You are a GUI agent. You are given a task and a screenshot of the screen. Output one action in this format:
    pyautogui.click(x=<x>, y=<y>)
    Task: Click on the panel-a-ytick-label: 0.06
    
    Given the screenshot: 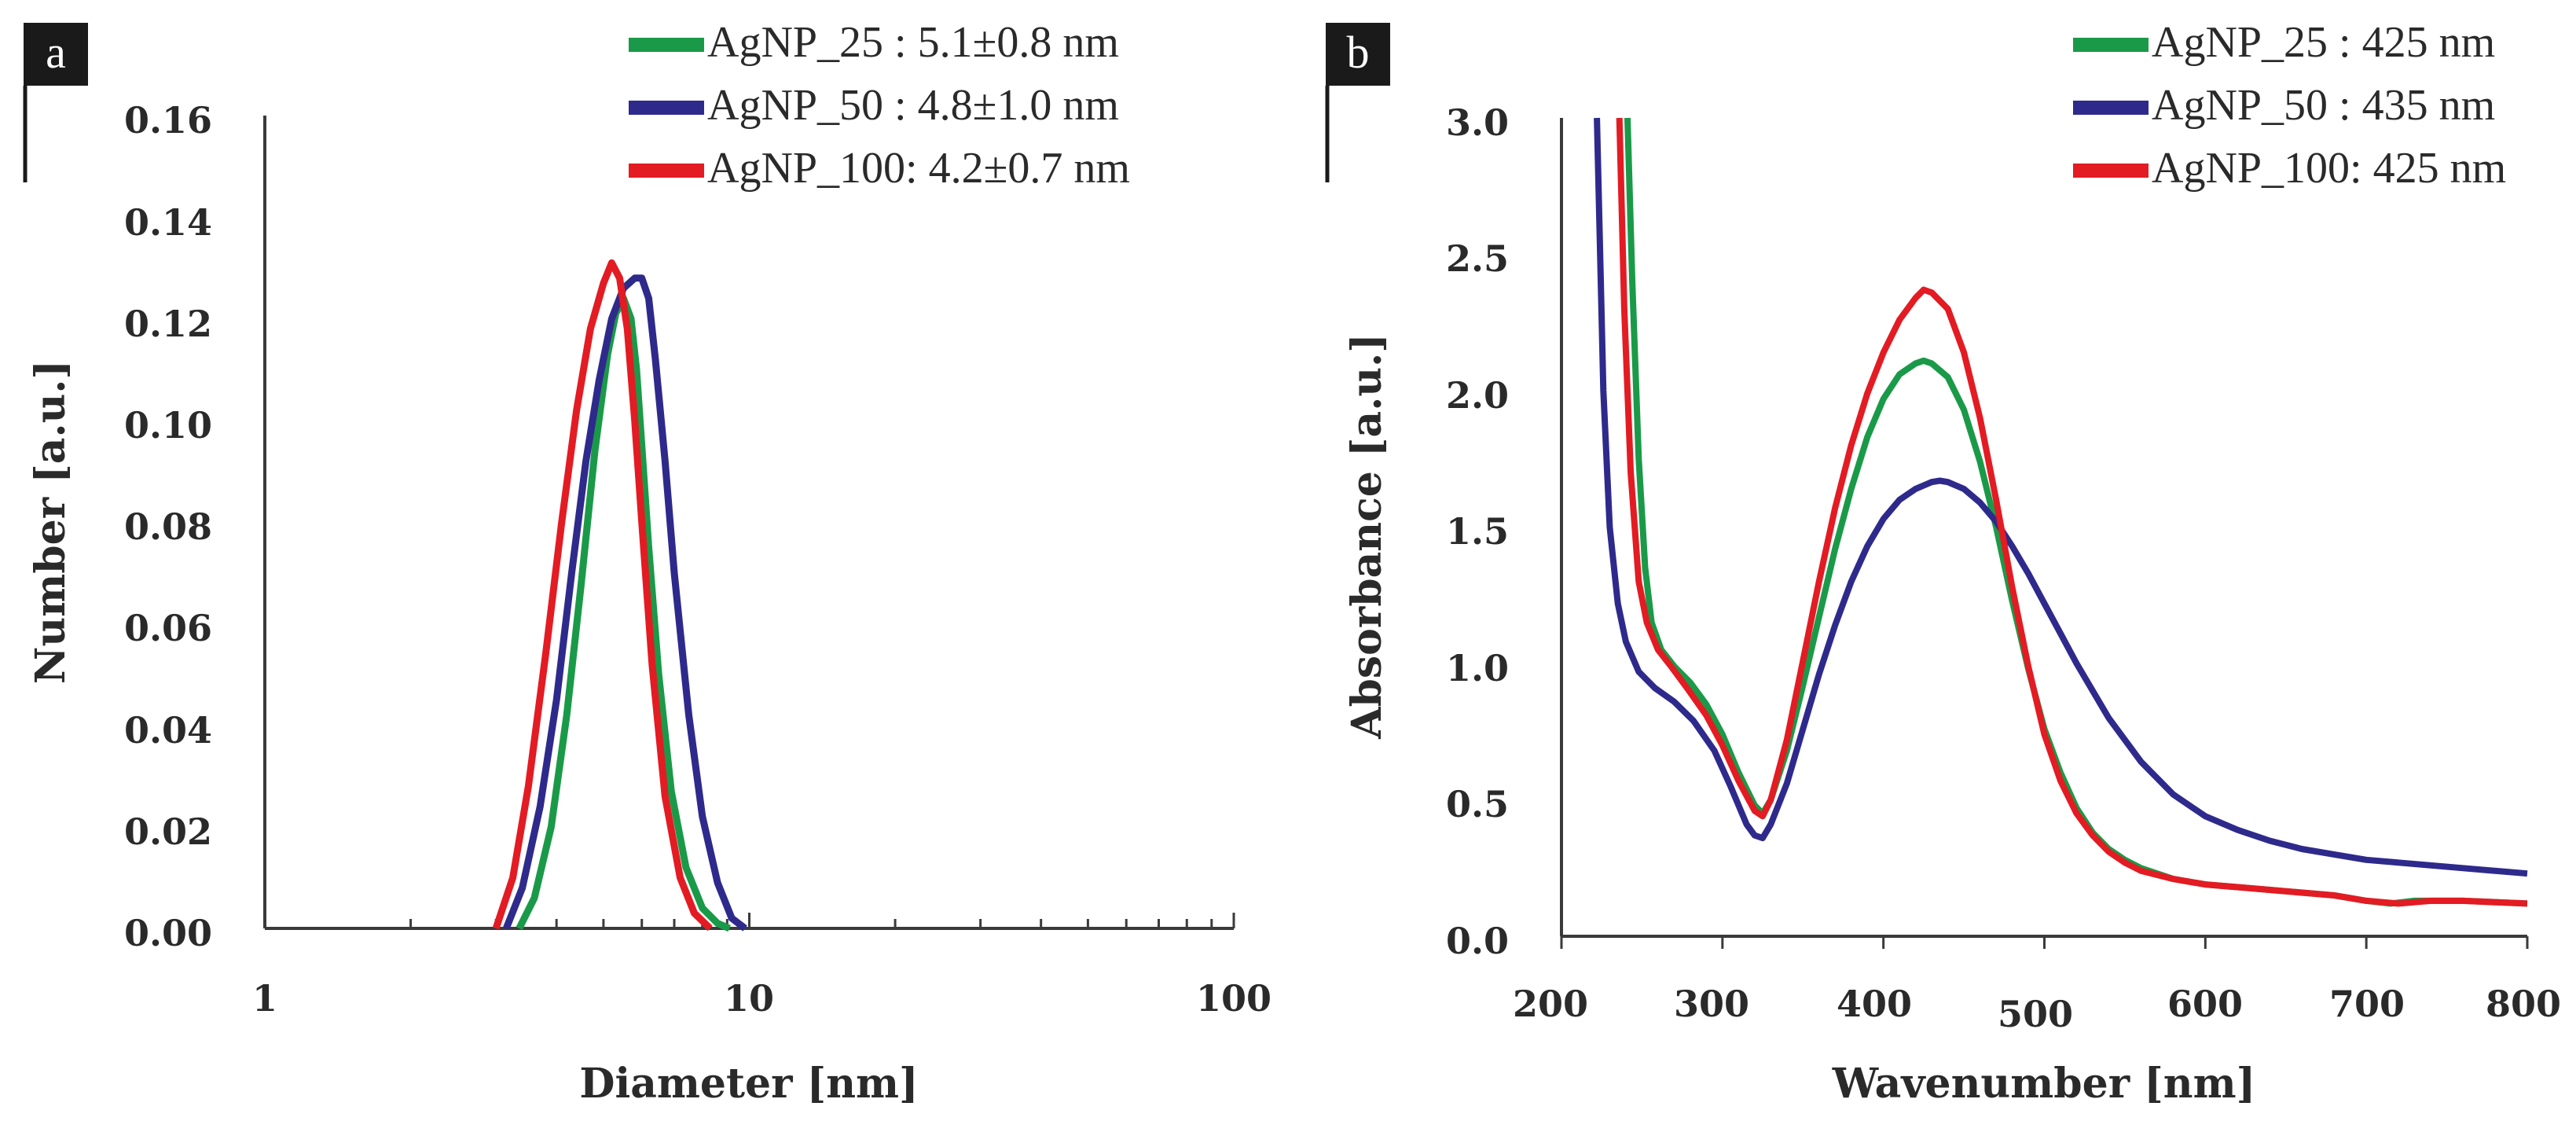 What is the action you would take?
    pyautogui.click(x=168, y=628)
    